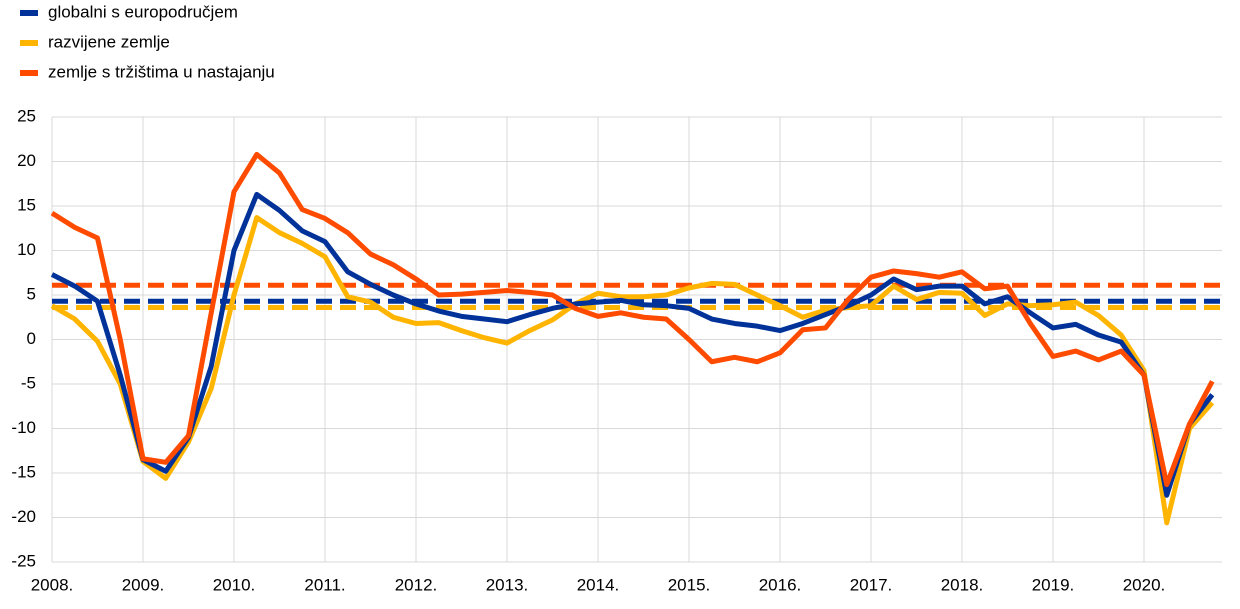  Describe the element at coordinates (1053, 584) in the screenshot. I see `x-tick-label: 2019.` at that location.